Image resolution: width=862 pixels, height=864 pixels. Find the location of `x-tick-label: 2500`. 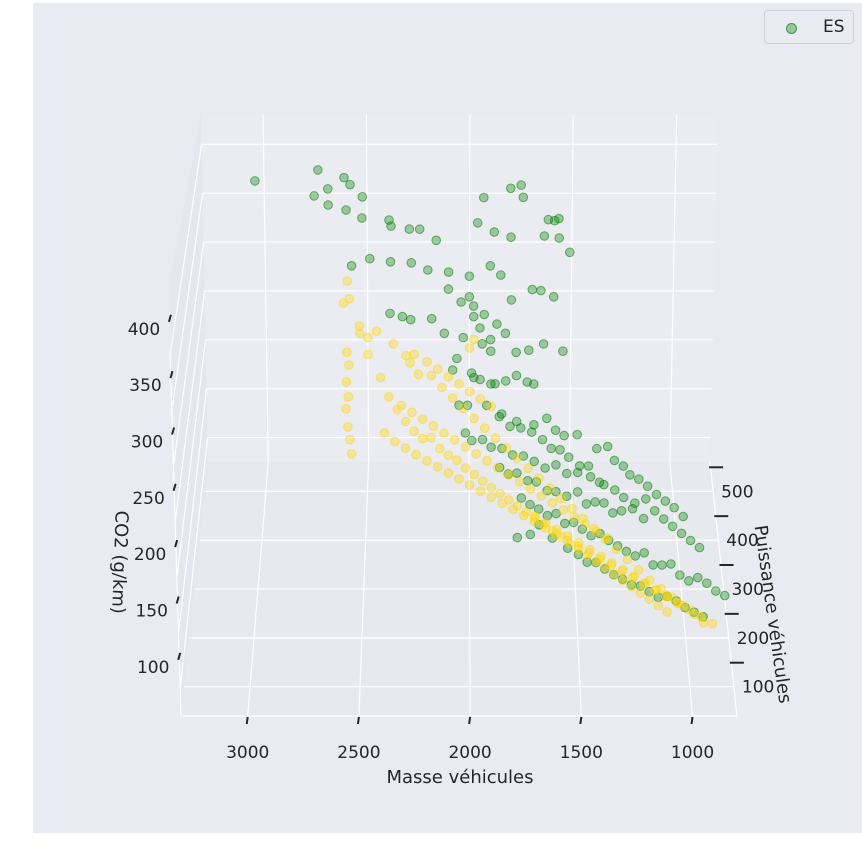

x-tick-label: 2500 is located at coordinates (358, 753).